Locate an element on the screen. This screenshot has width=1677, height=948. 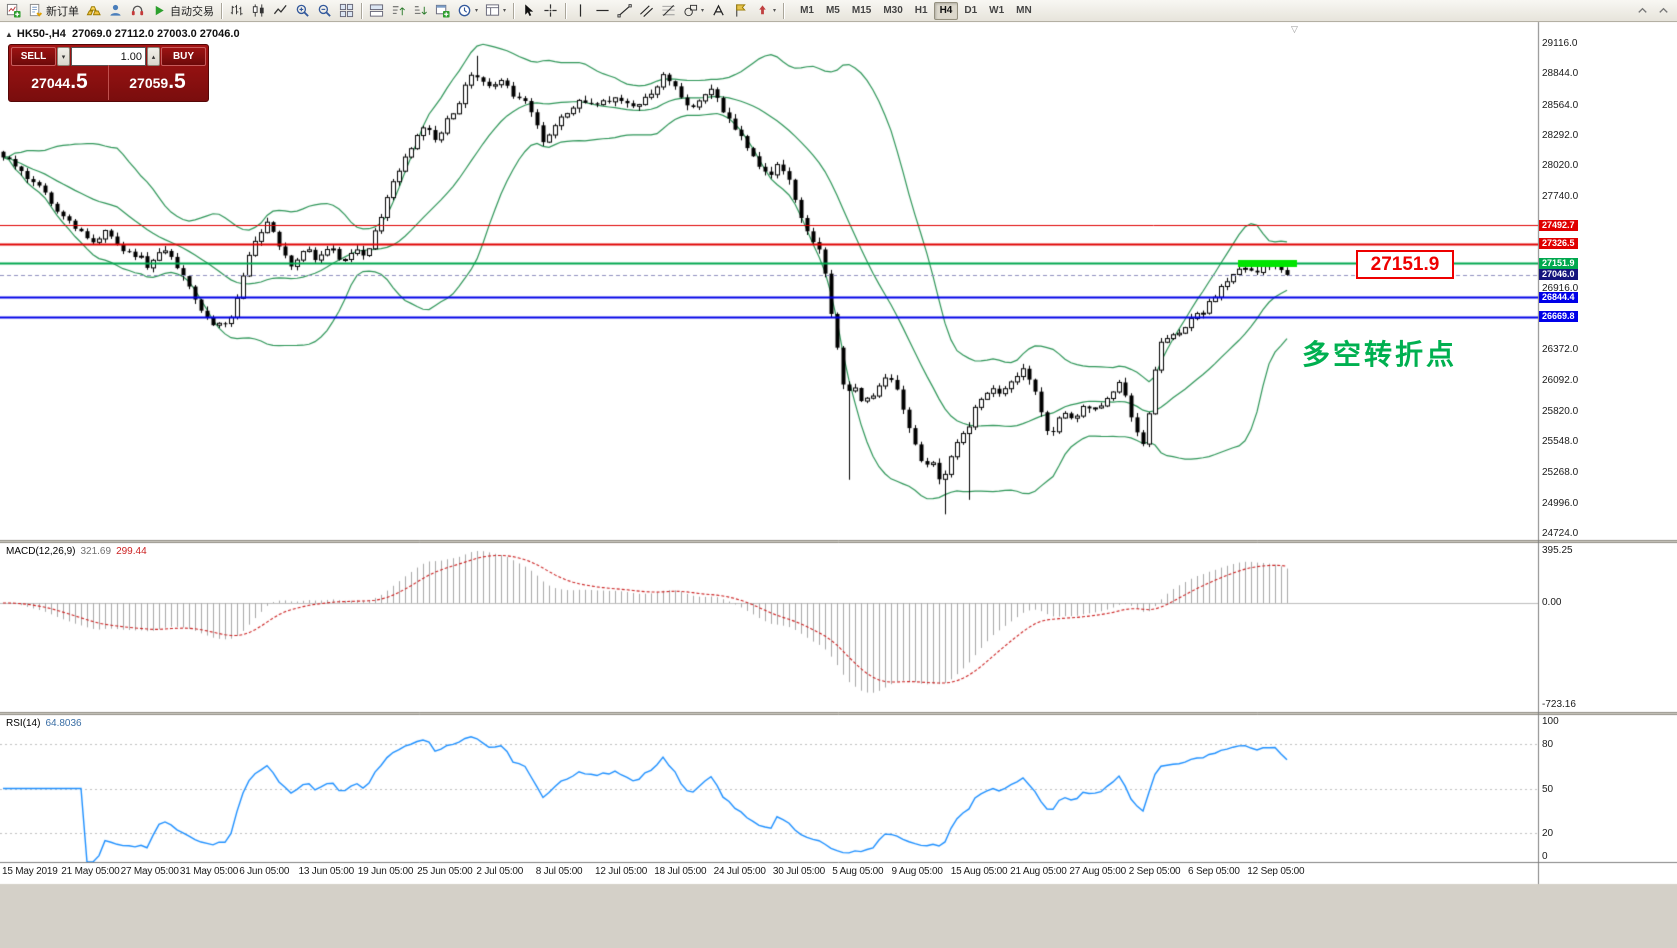
toolbar-collapse-right-button is located at coordinates (1663, 10).